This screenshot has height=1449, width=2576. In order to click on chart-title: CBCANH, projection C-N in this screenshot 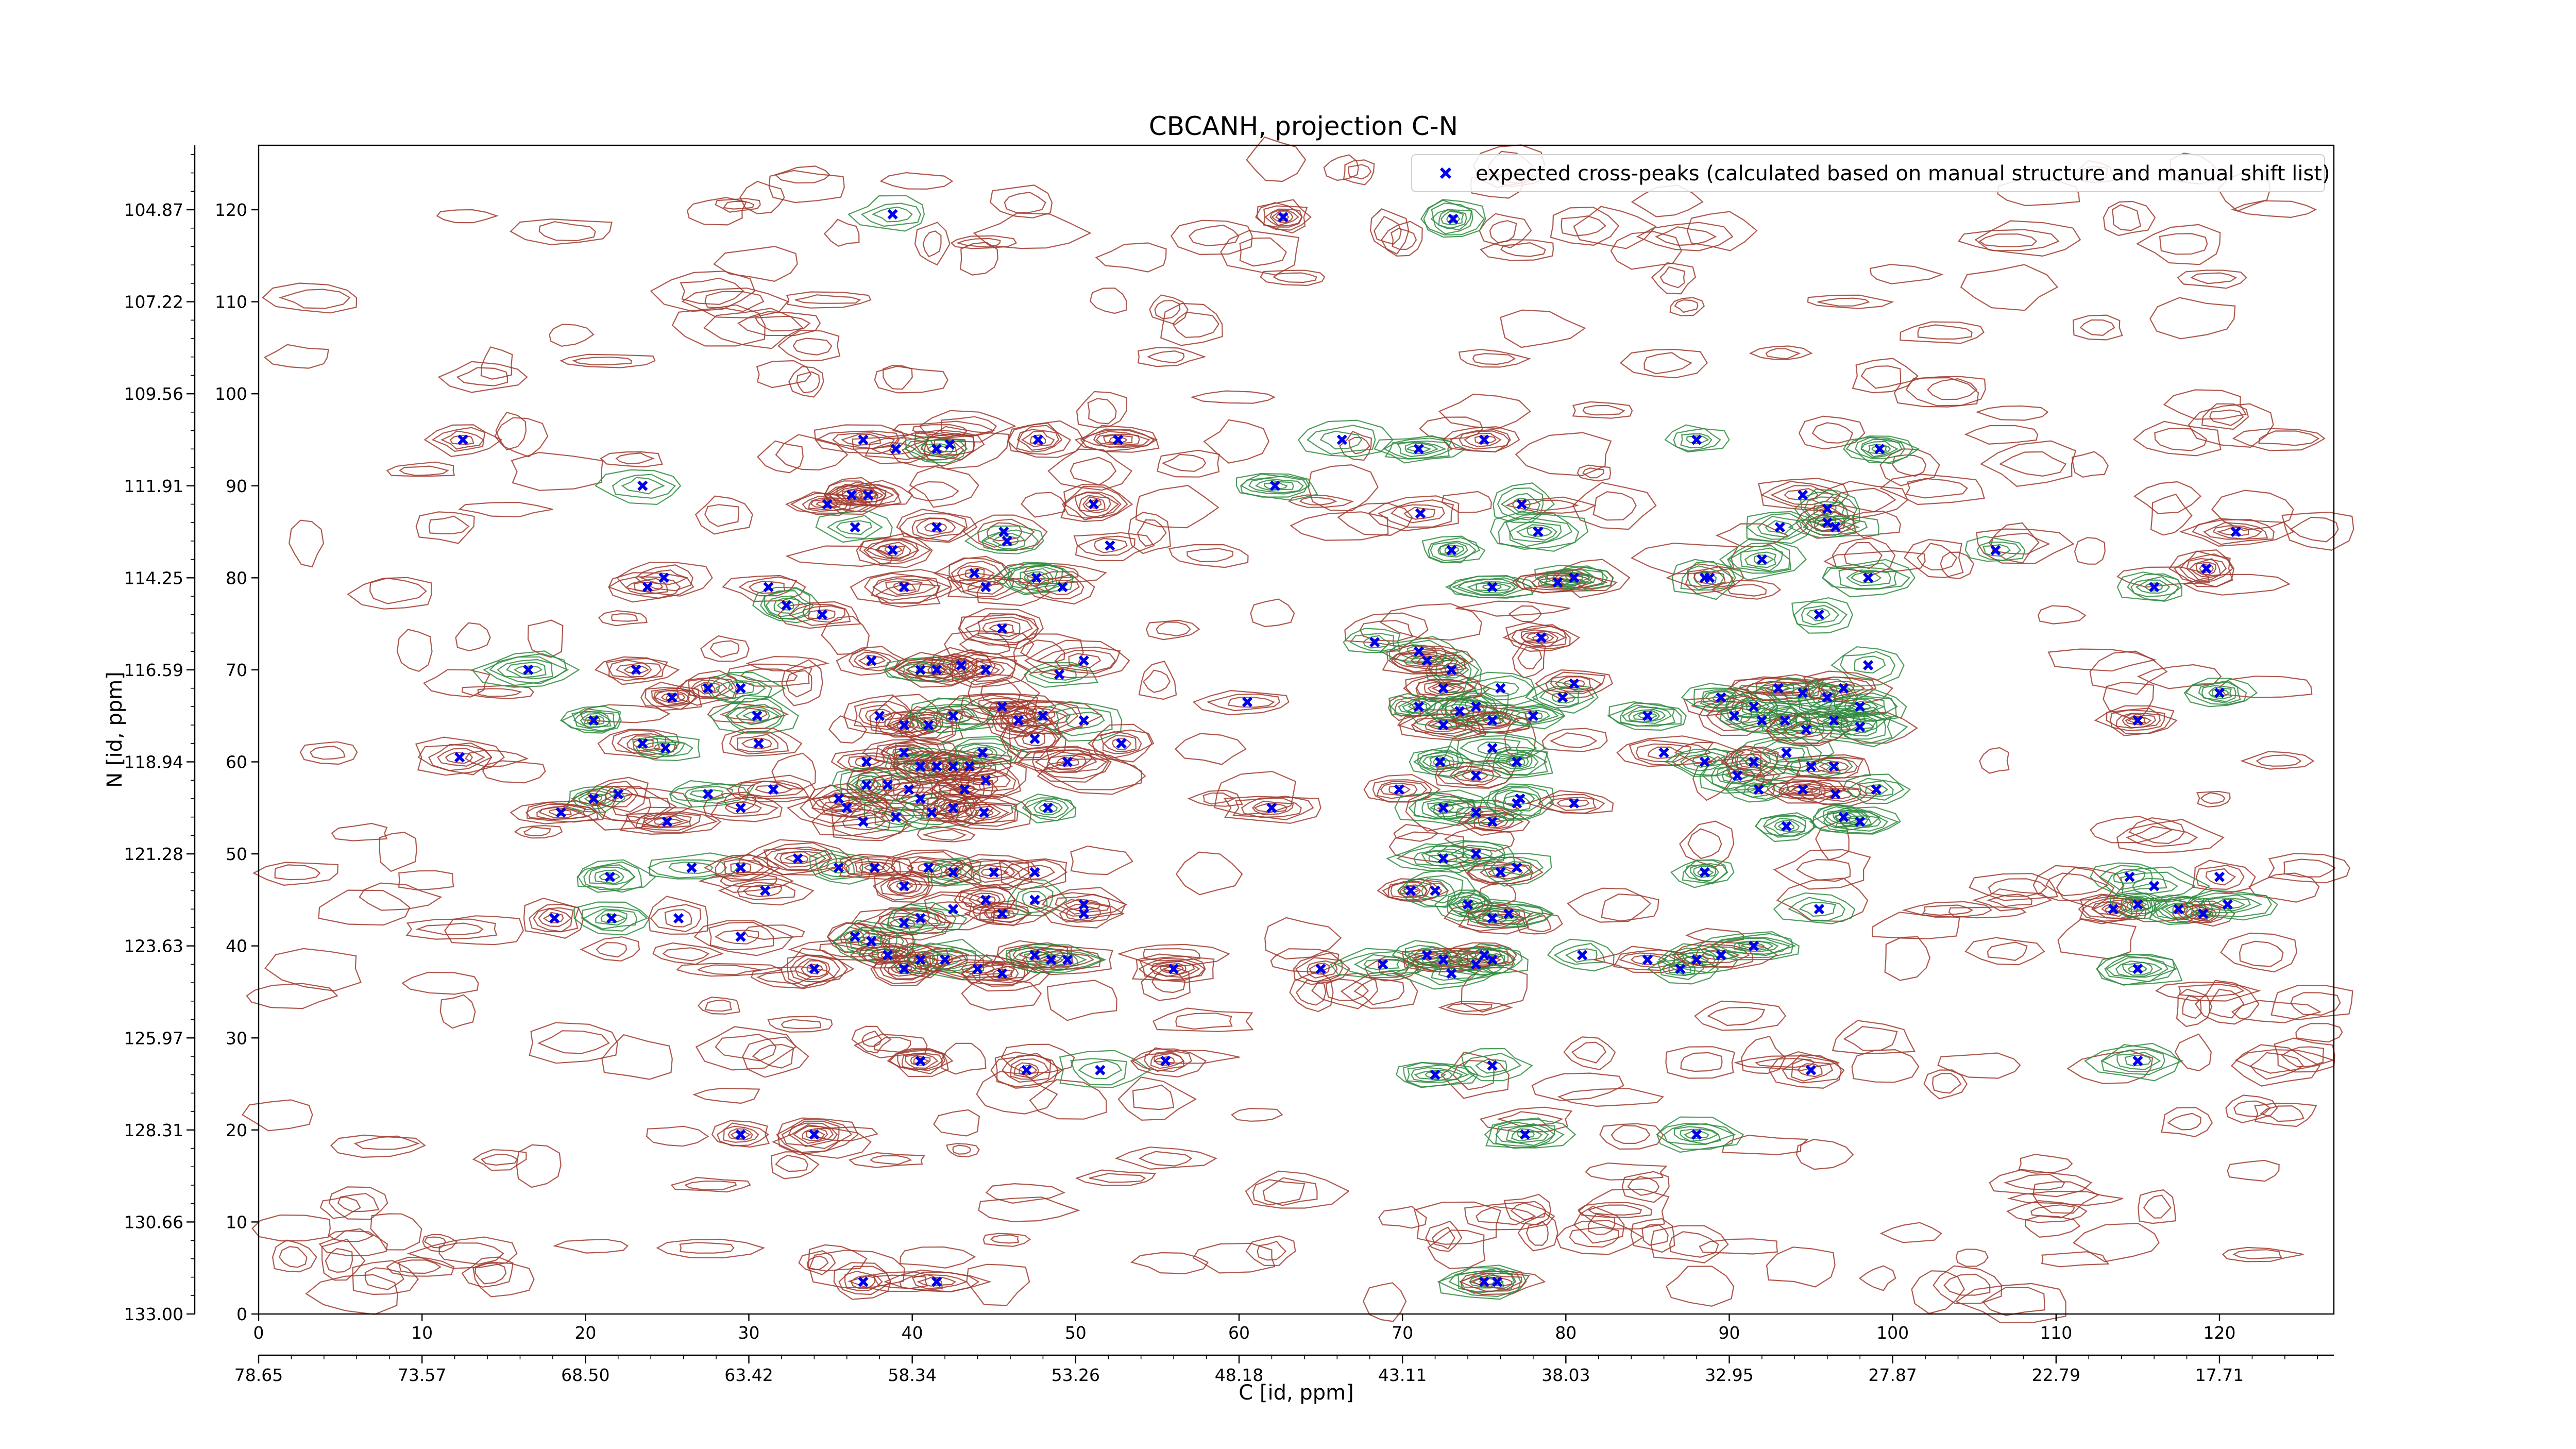, I will do `click(1303, 126)`.